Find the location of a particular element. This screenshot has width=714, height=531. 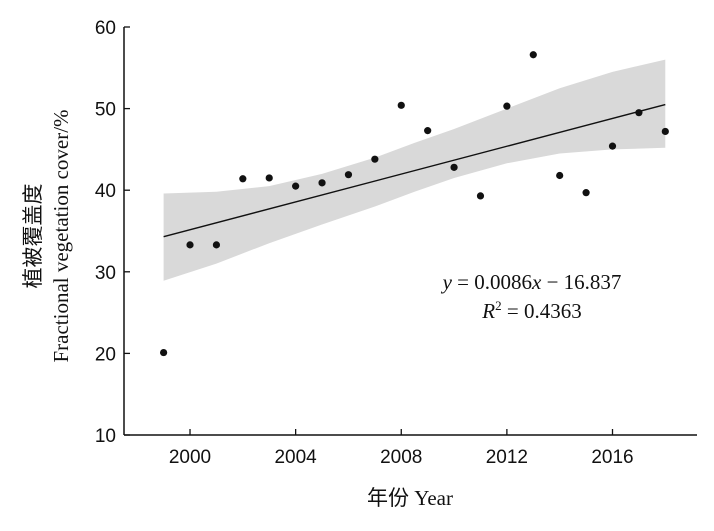

x-tick-label-2012: 2012 is located at coordinates (507, 457).